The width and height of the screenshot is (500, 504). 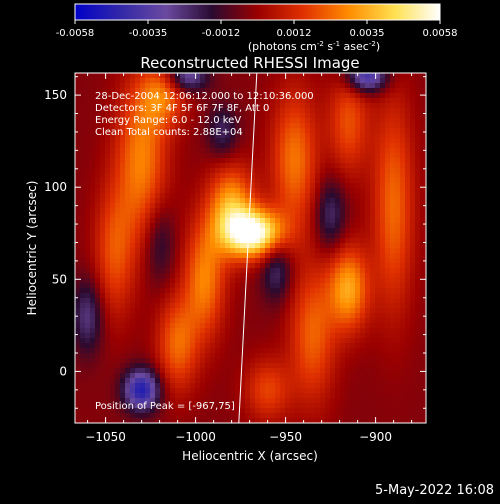 I want to click on colorbar-tick-label: -0.0035, so click(x=148, y=33).